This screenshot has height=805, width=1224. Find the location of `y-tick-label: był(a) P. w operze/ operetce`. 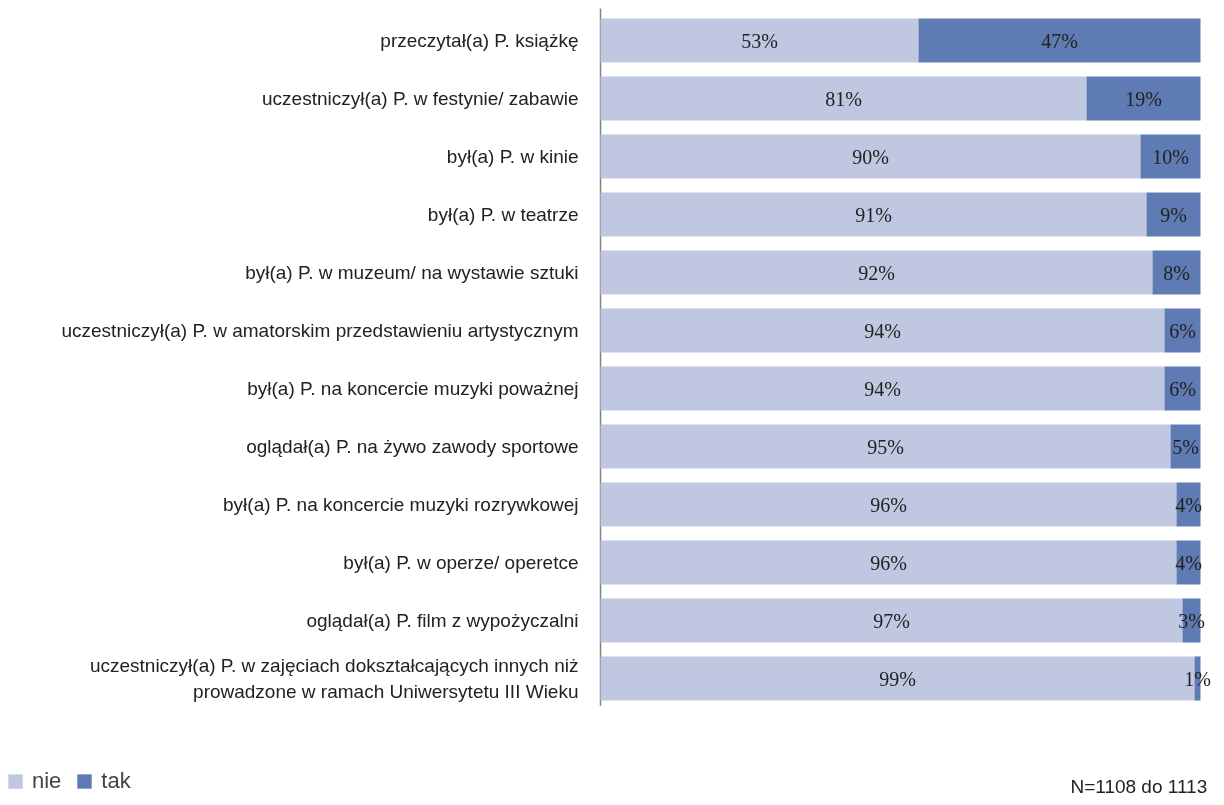

y-tick-label: był(a) P. w operze/ operetce is located at coordinates (461, 562).